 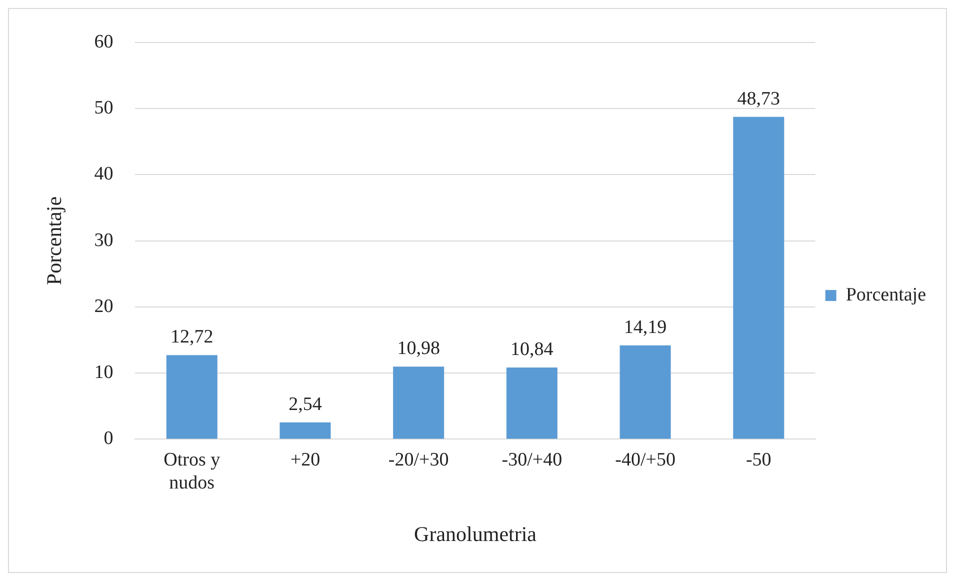 What do you see at coordinates (532, 460) in the screenshot?
I see `x-tick-label: -30/+40` at bounding box center [532, 460].